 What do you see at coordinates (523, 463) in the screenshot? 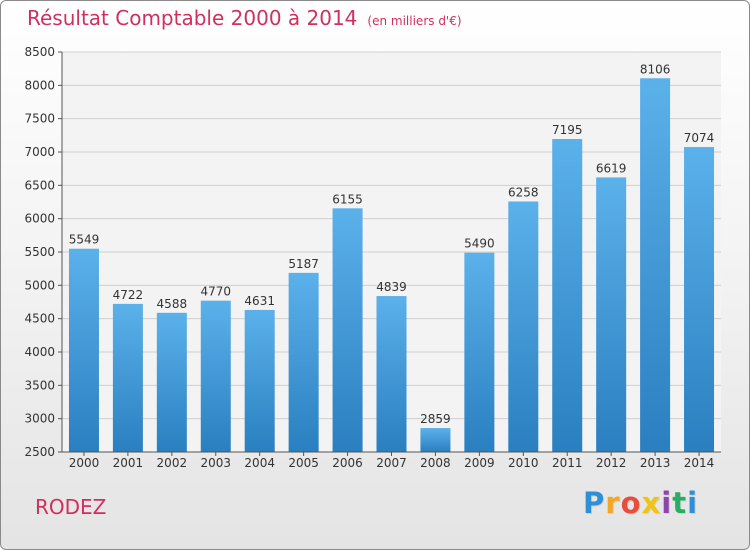
I see `x-tick-label-2010: 2010` at bounding box center [523, 463].